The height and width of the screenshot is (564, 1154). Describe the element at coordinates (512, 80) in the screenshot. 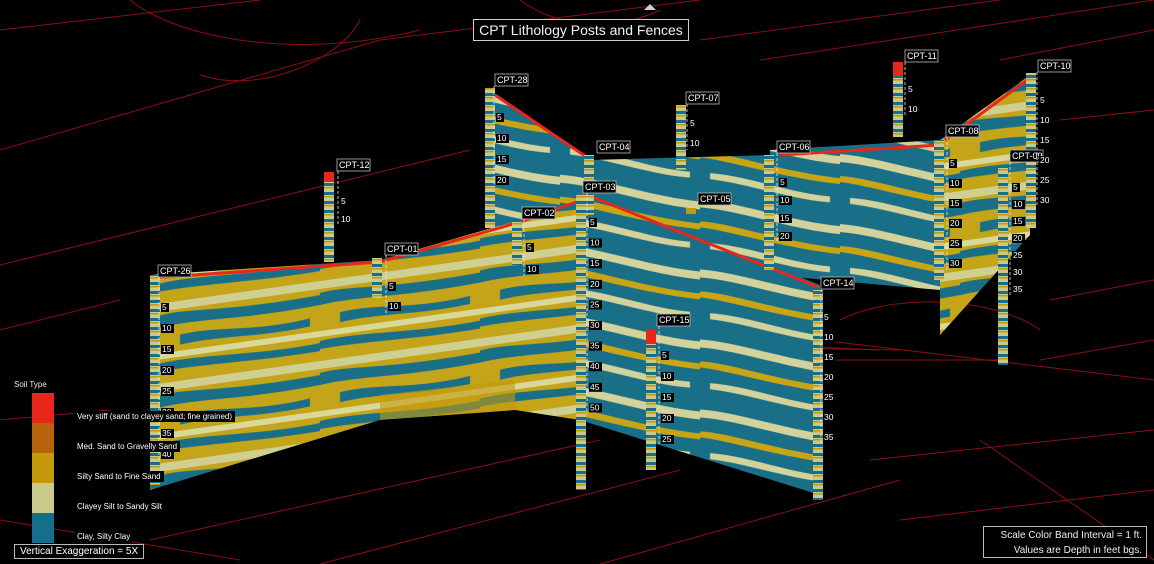

I see `well-name: CPT-28` at that location.